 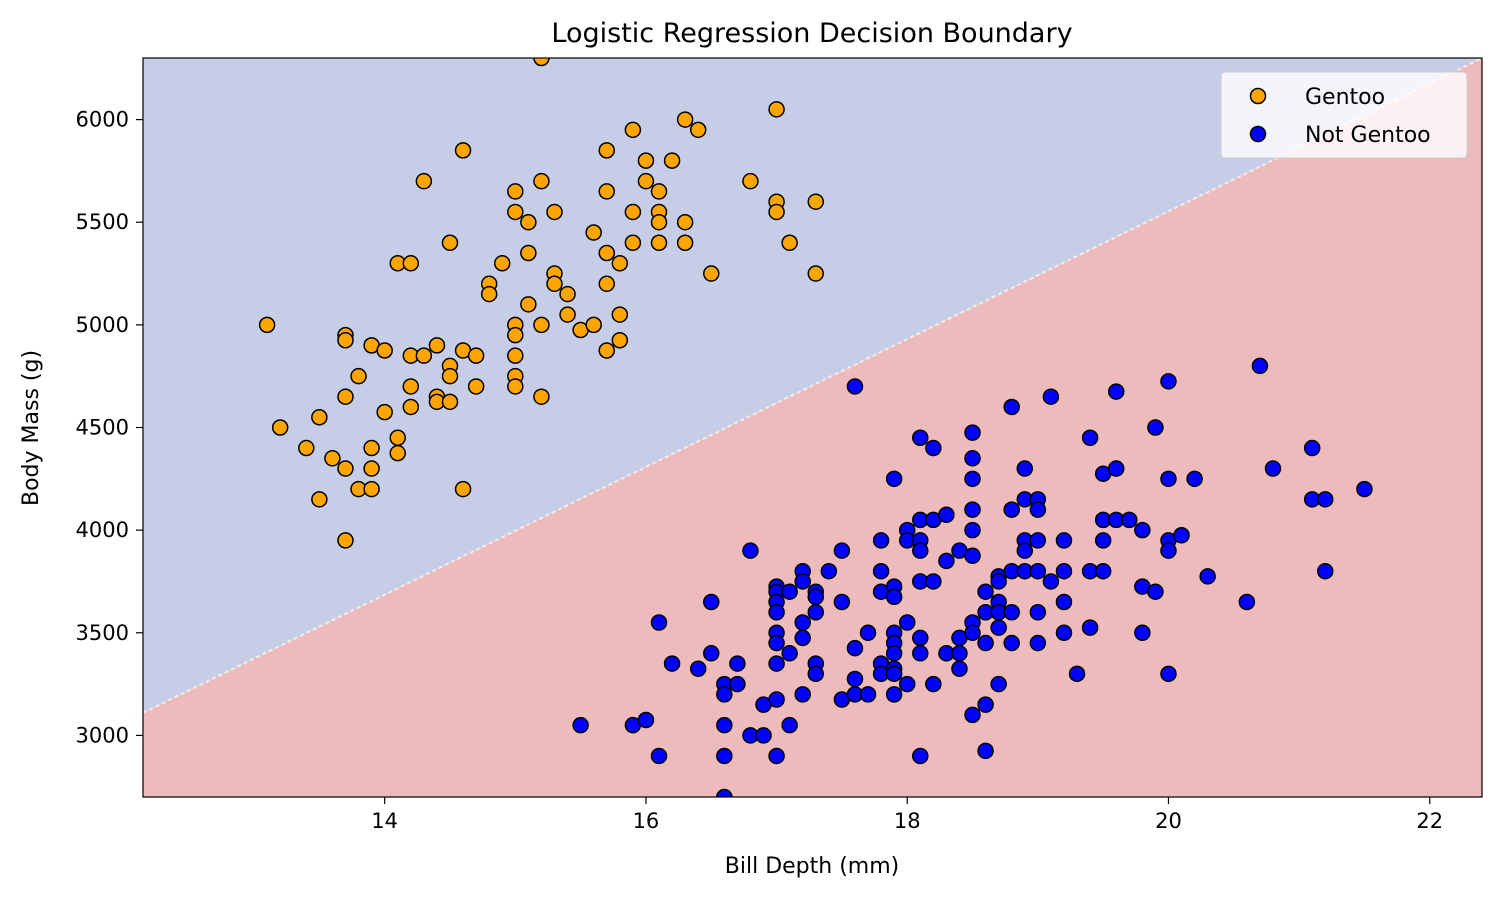 What do you see at coordinates (907, 821) in the screenshot?
I see `x-tick-label: 18` at bounding box center [907, 821].